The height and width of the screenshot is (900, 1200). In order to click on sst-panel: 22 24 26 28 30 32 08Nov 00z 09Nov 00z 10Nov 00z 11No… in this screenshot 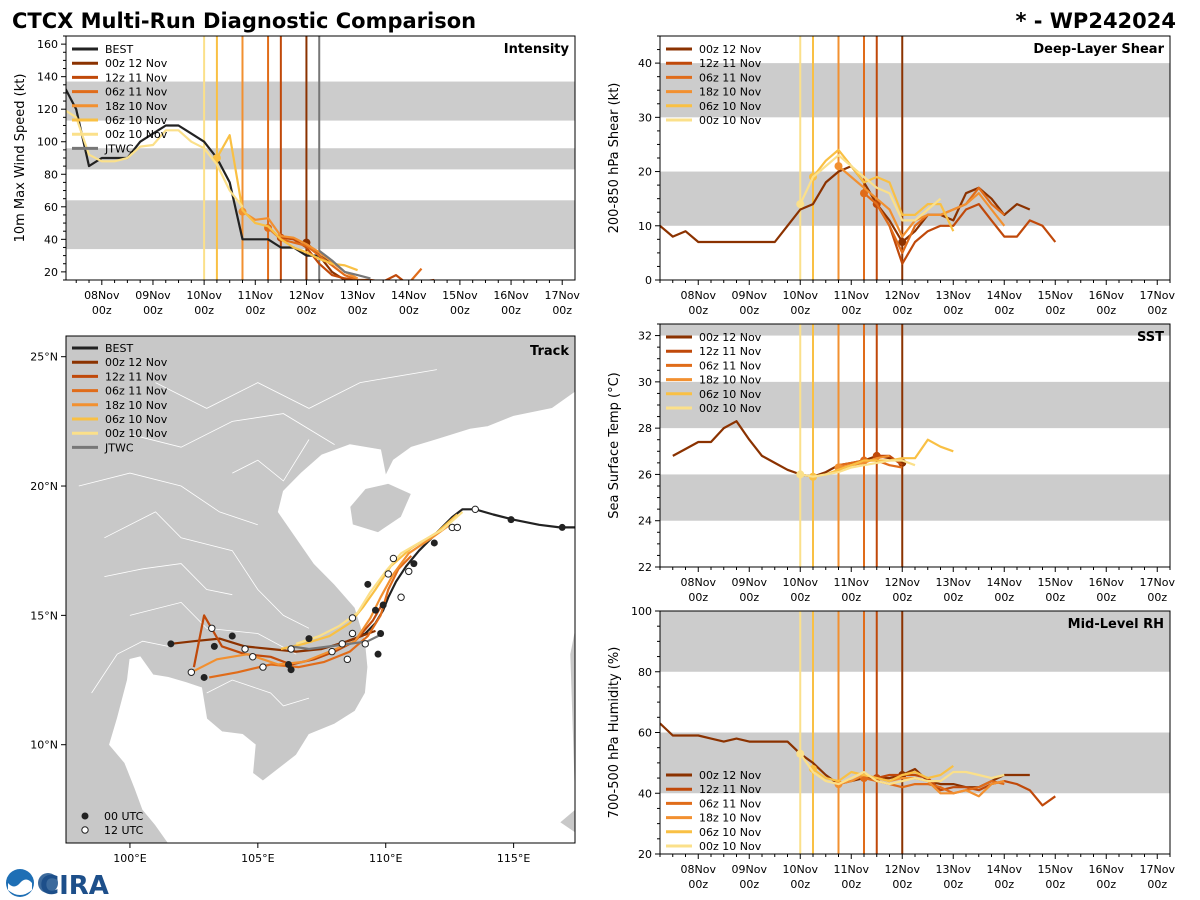, I will do `click(891, 463)`.